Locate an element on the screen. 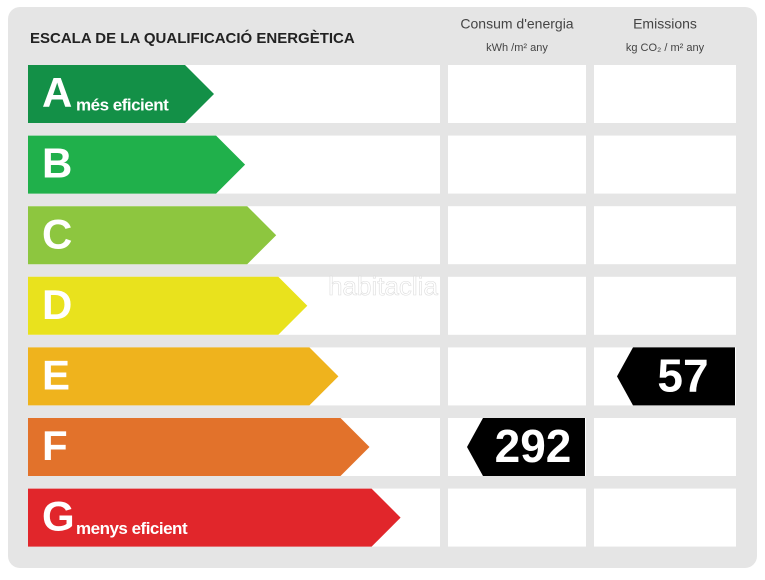 This screenshot has width=765, height=580. watermark: habitaclia is located at coordinates (383, 286).